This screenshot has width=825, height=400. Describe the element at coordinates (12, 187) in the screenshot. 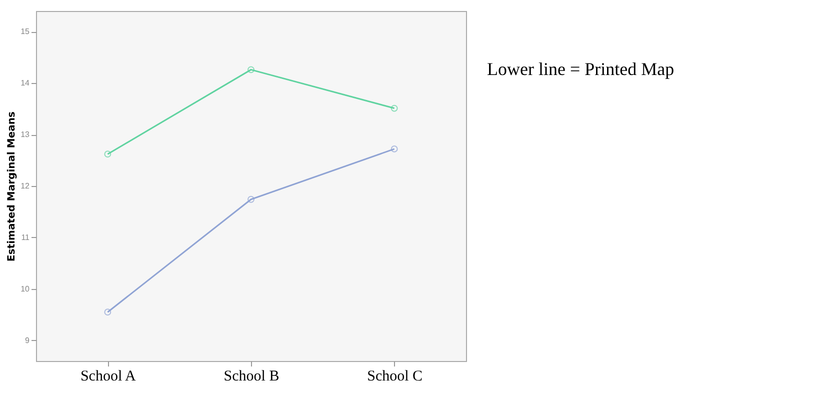

I see `y-axis-title: Estimated Marginal Means` at that location.